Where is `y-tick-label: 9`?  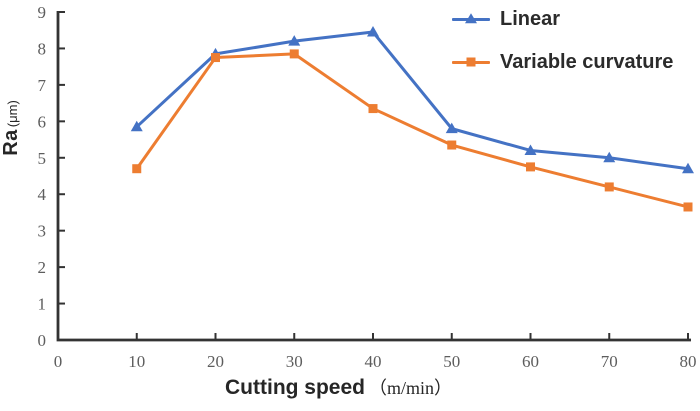 y-tick-label: 9 is located at coordinates (42, 12).